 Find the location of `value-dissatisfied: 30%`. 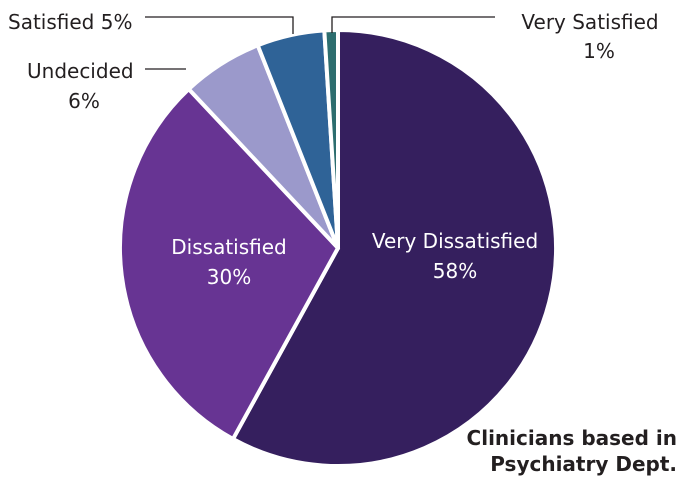

value-dissatisfied: 30% is located at coordinates (229, 277).